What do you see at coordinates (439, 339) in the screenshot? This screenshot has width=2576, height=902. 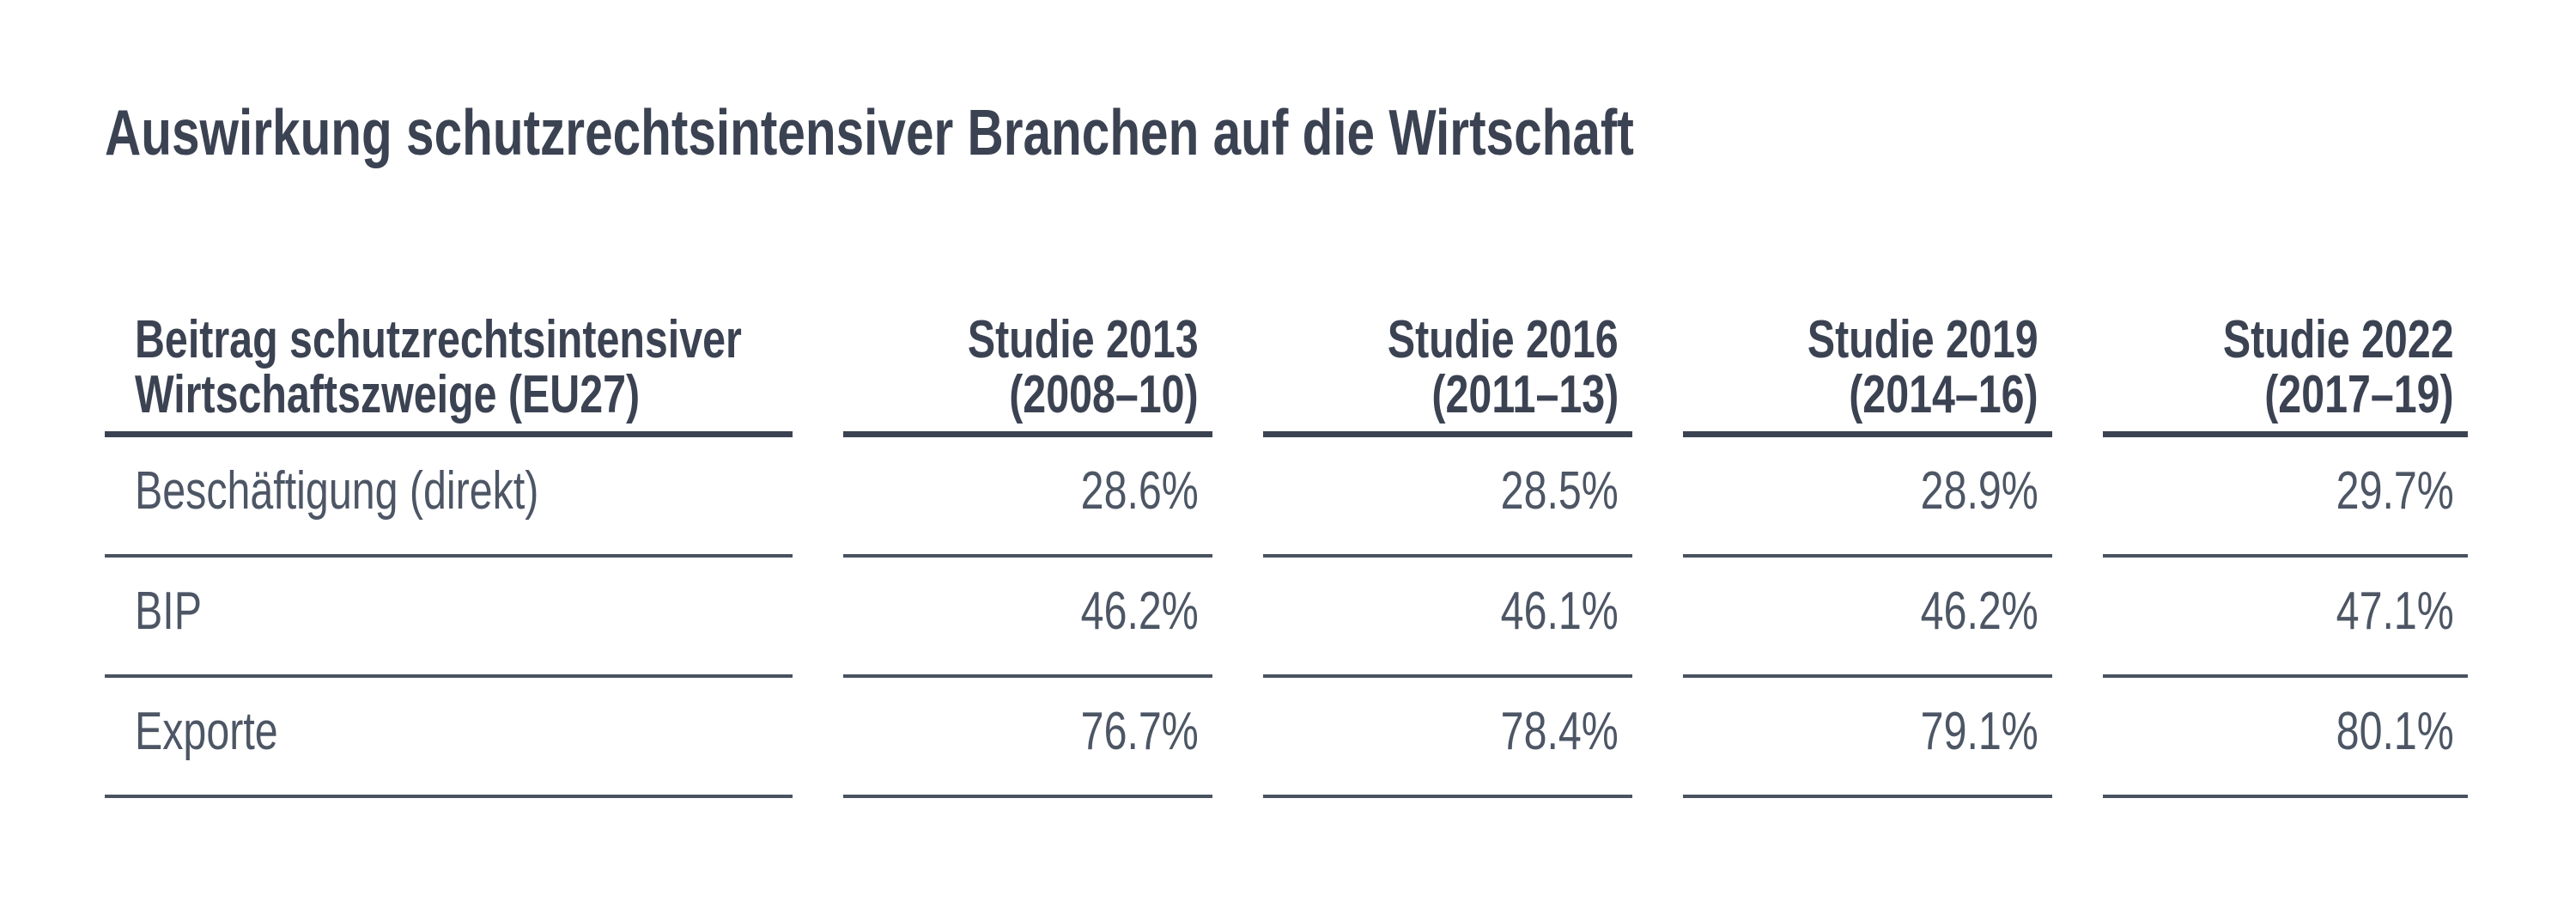 I see `row-header-line1: Beitrag schutzrechtsintensiver` at bounding box center [439, 339].